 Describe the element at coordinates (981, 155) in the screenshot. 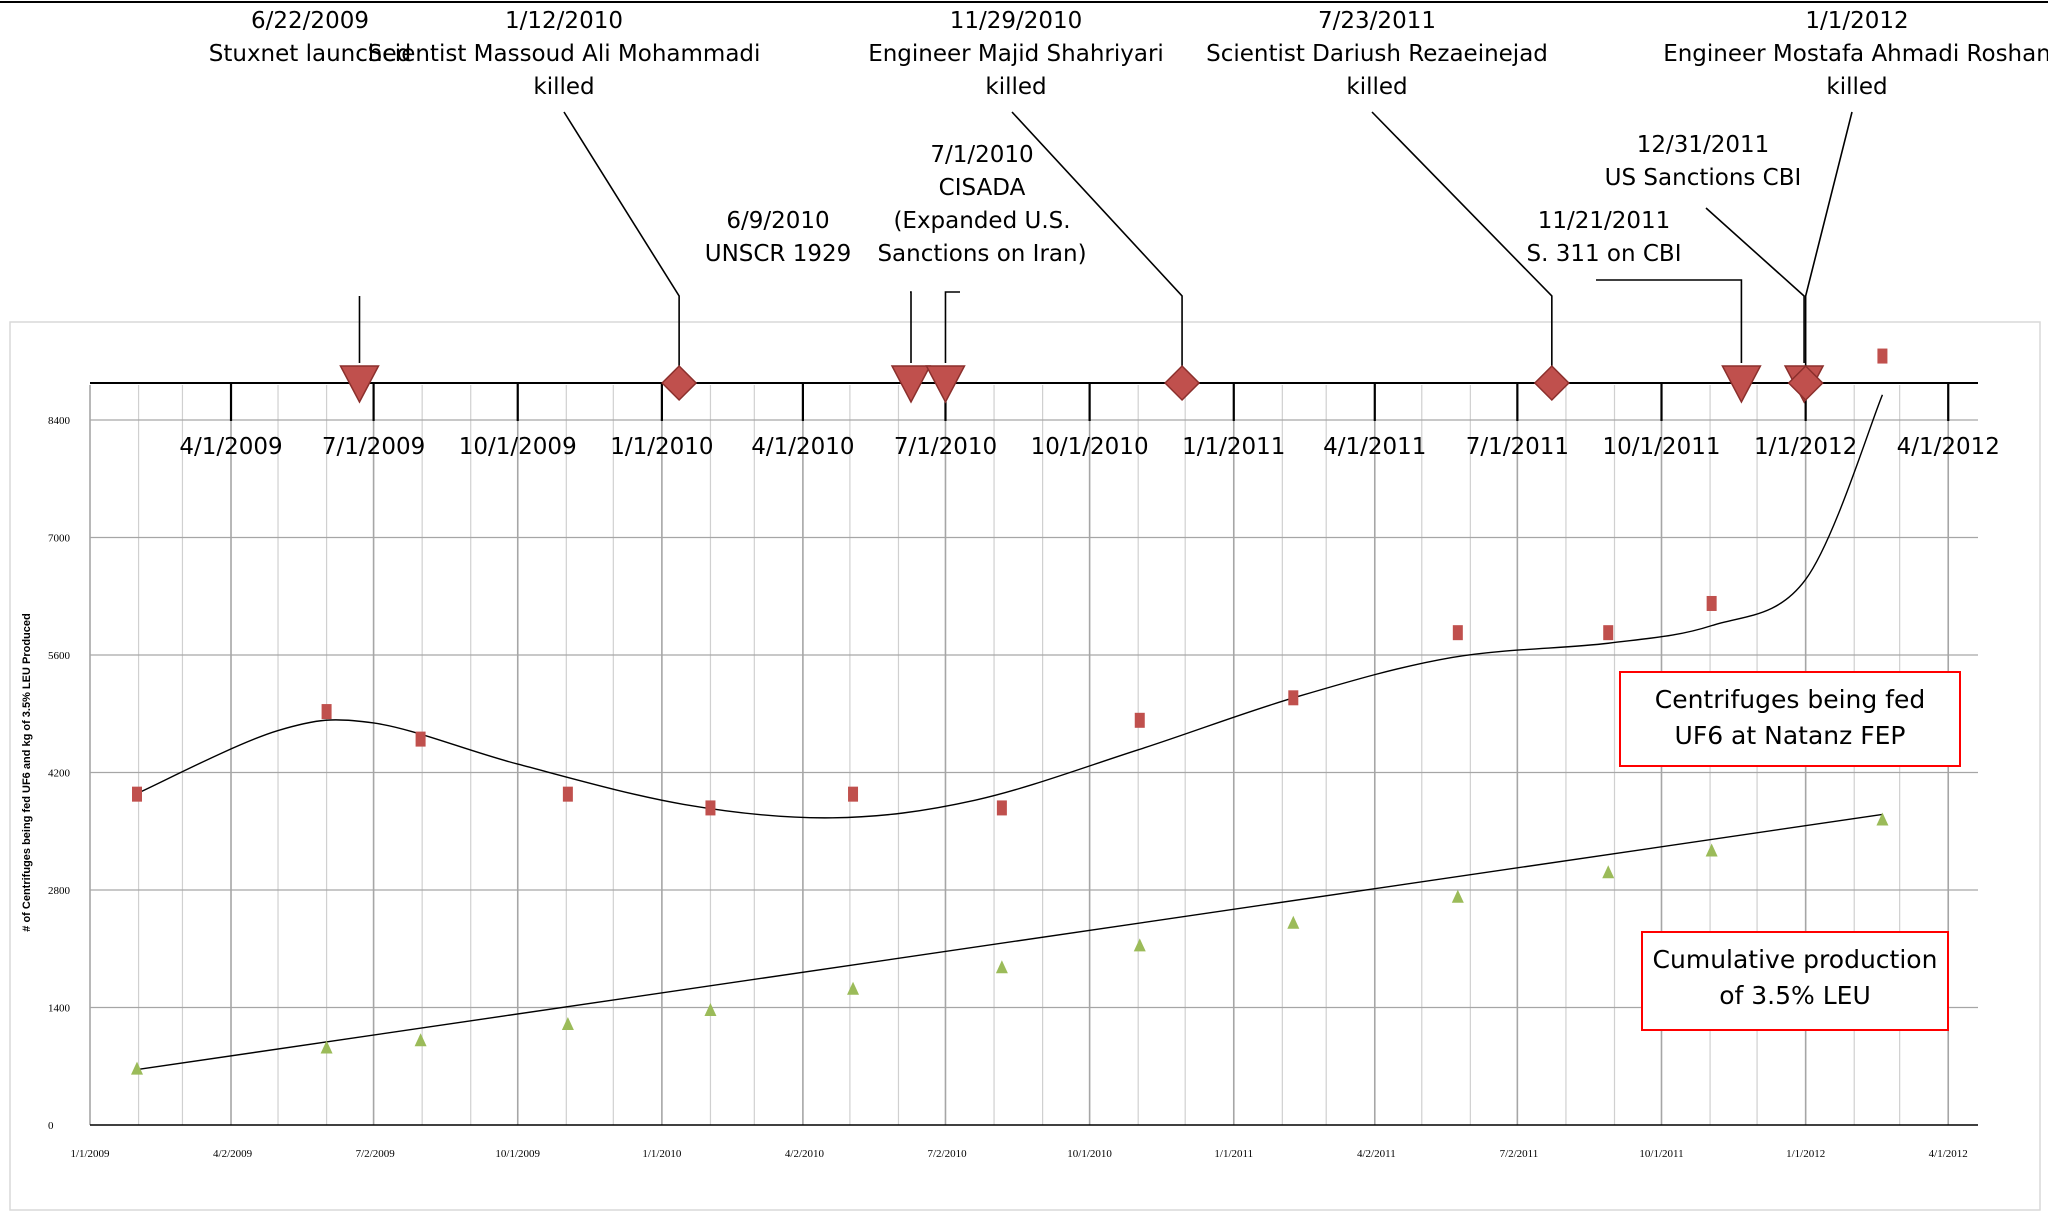

I see `event-text: 7/1/2010` at that location.